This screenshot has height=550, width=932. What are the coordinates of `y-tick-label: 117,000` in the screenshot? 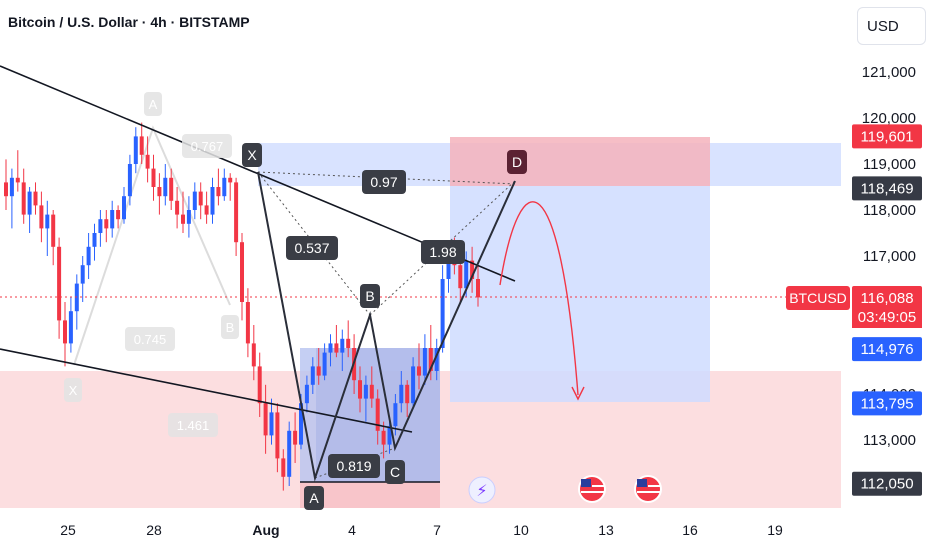 It's located at (889, 256).